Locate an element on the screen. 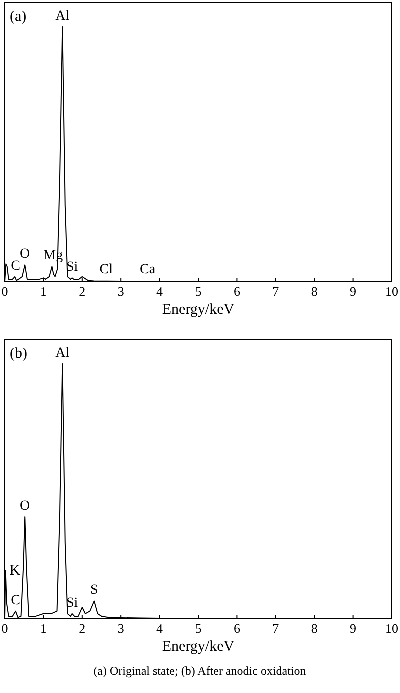  annotation: S is located at coordinates (94, 590).